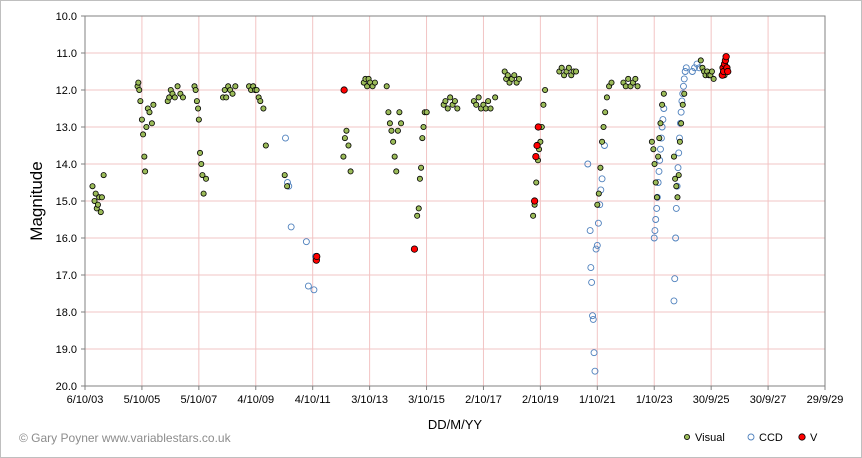 This screenshot has width=862, height=458. I want to click on legend-marker-visual, so click(687, 436).